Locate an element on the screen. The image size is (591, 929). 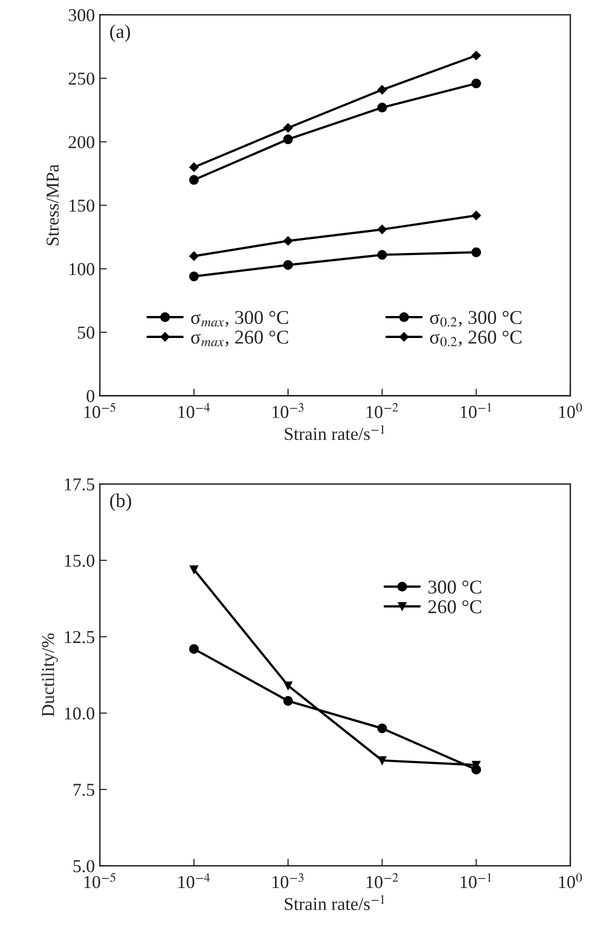
y-tick-label: 15.0 is located at coordinates (79, 560).